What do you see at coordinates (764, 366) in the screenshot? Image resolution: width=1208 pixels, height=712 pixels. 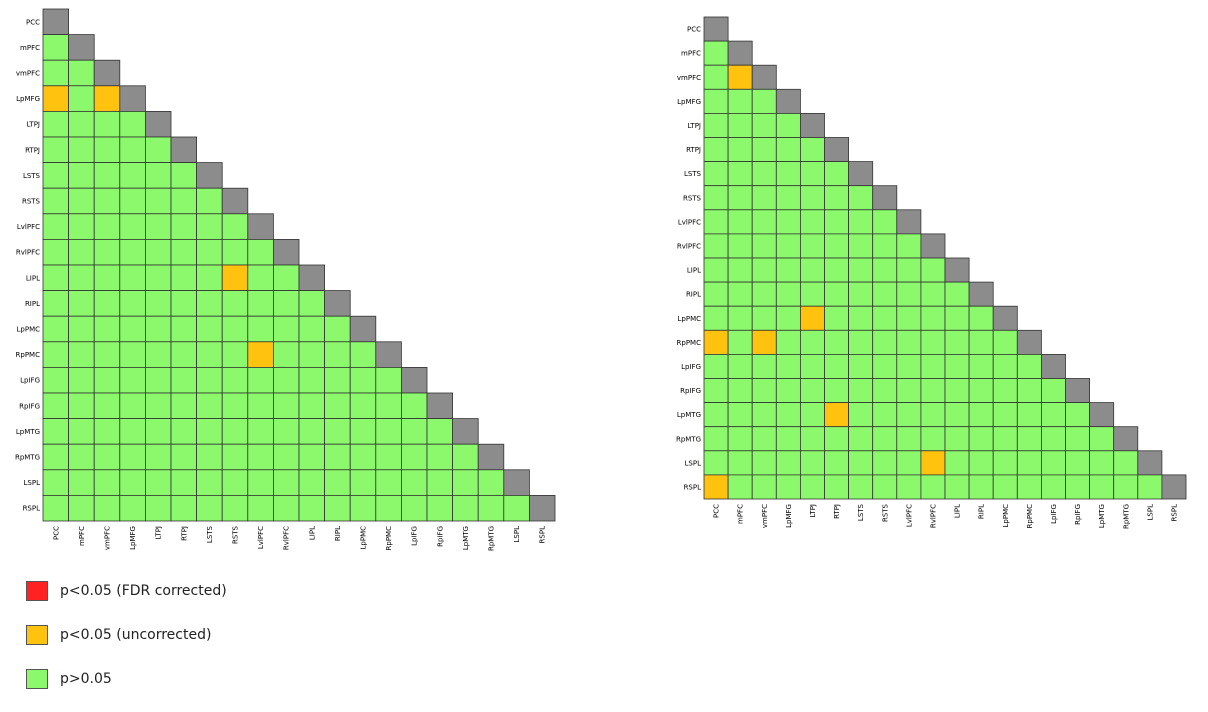 I see `right-cell-lpifg-vmpfc` at bounding box center [764, 366].